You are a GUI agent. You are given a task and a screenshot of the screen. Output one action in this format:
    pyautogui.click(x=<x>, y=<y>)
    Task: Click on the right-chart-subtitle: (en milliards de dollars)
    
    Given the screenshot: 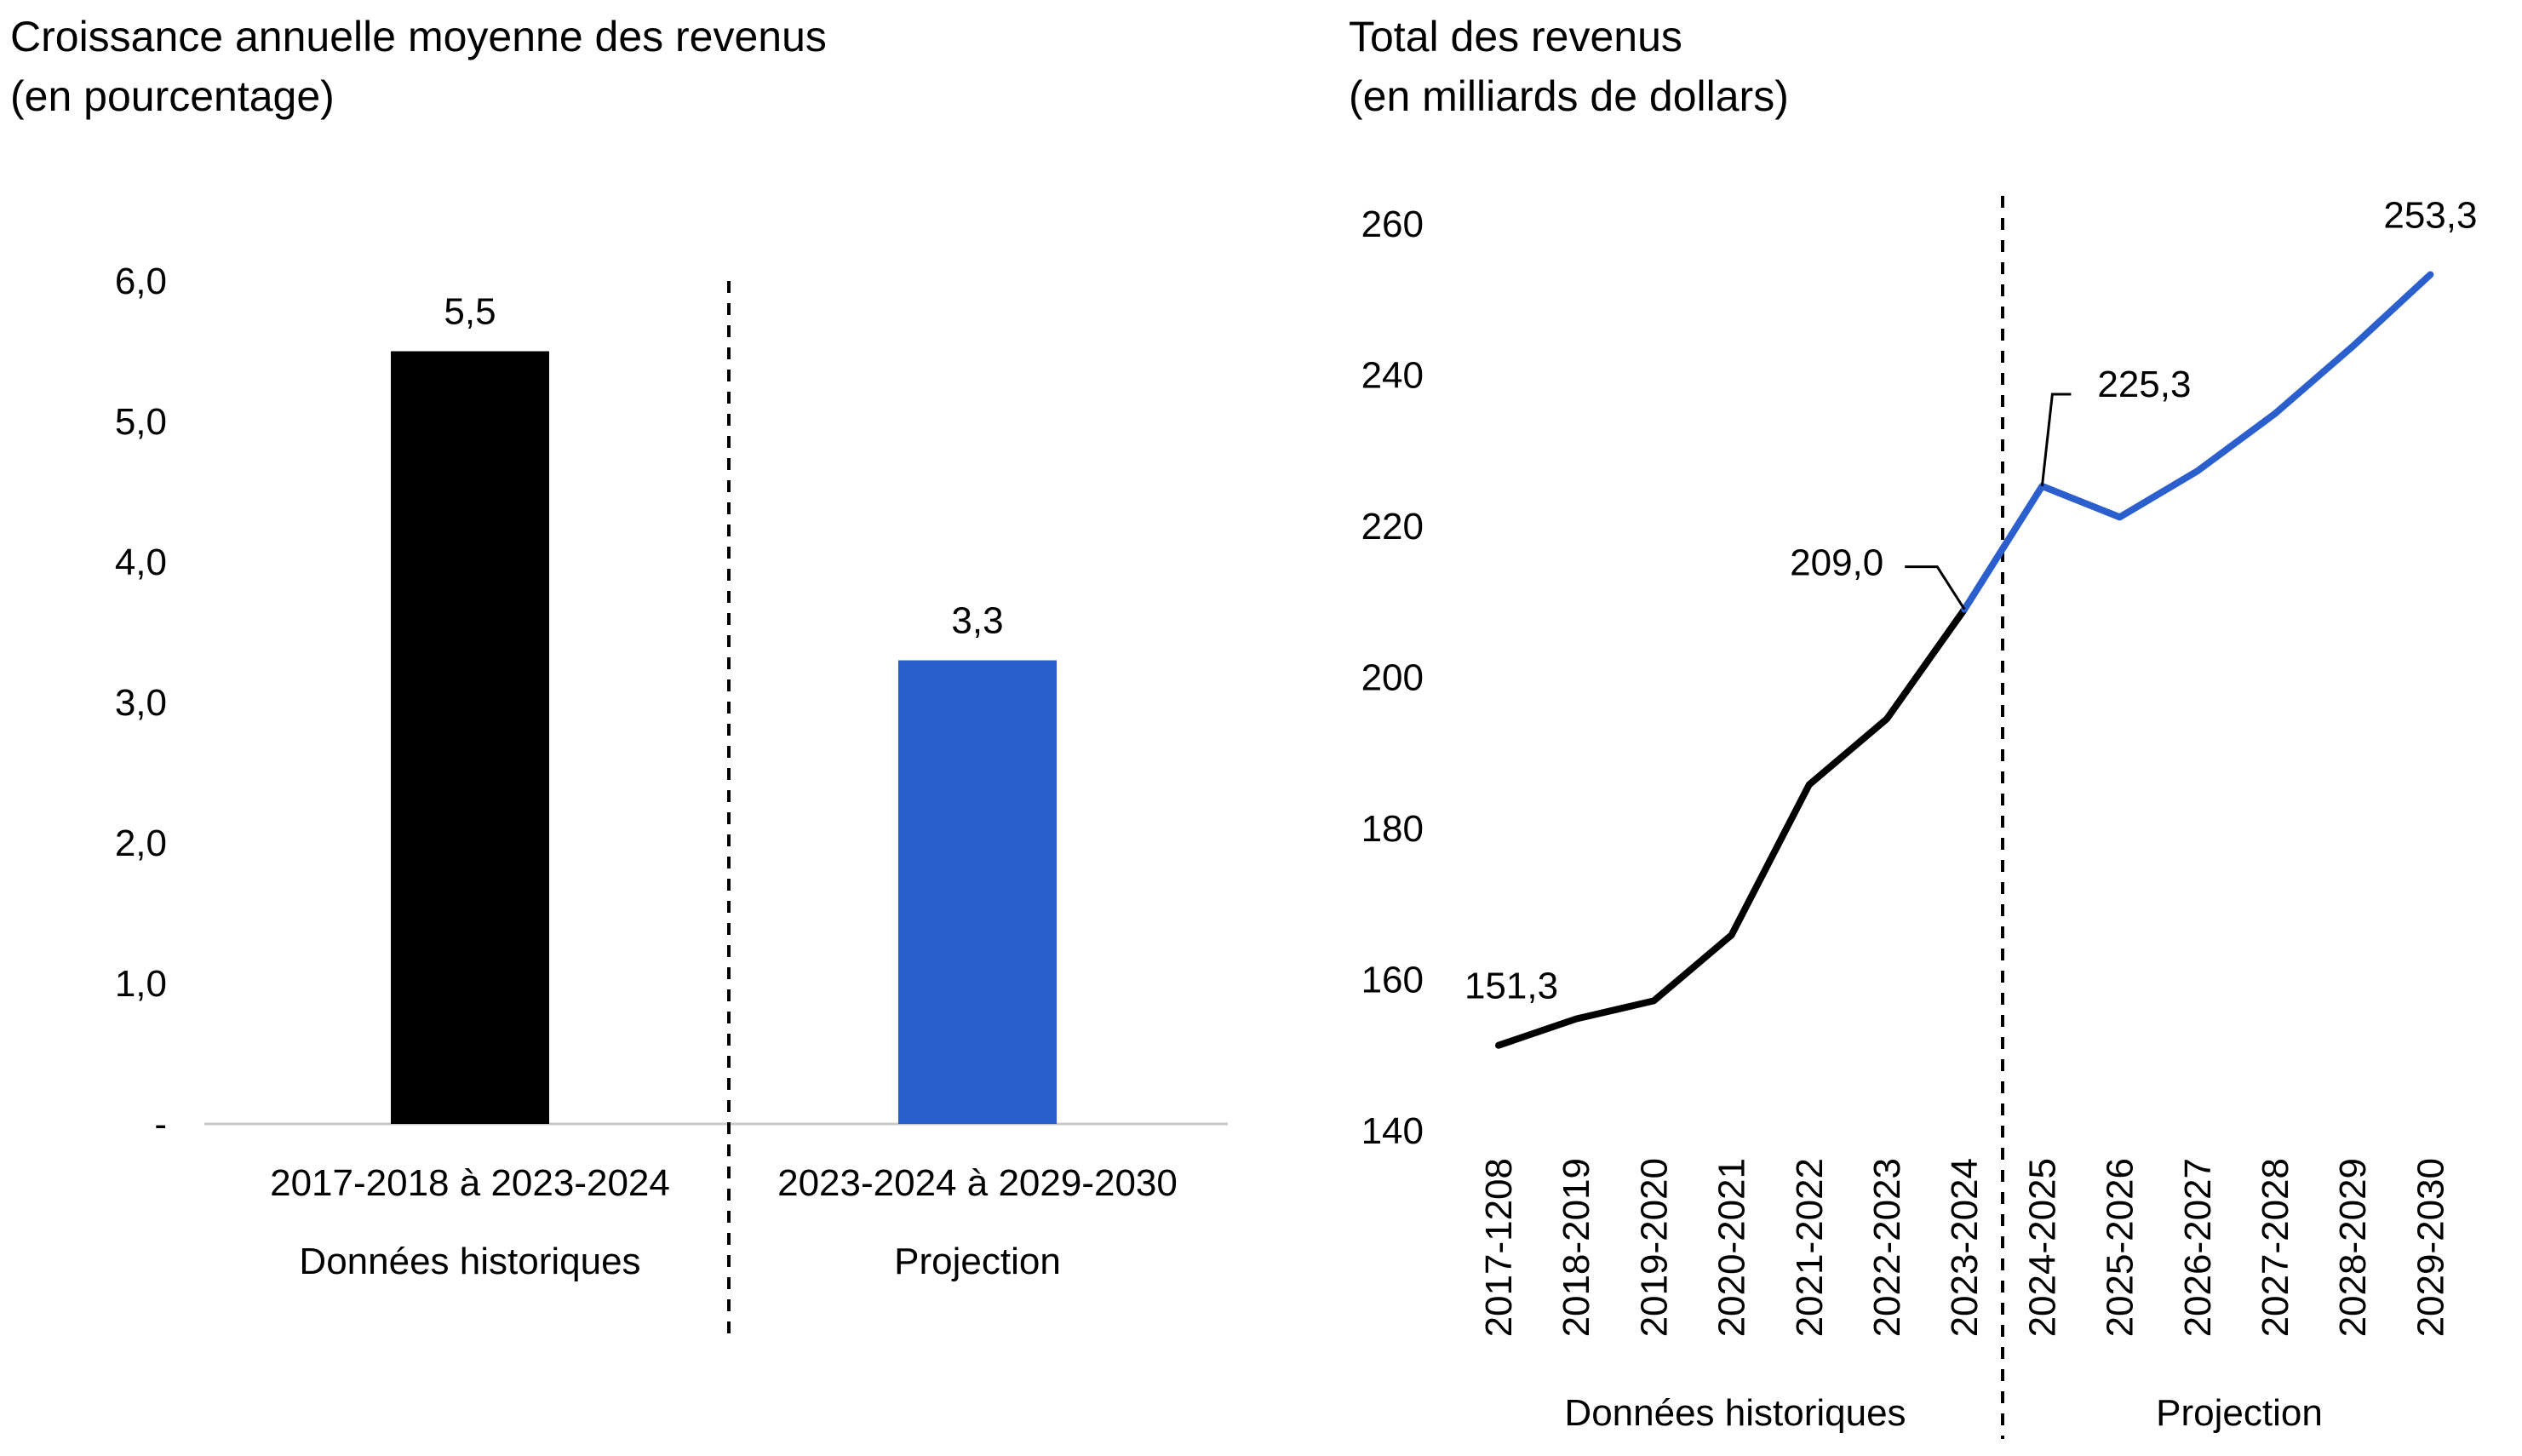 What is the action you would take?
    pyautogui.click(x=1569, y=96)
    